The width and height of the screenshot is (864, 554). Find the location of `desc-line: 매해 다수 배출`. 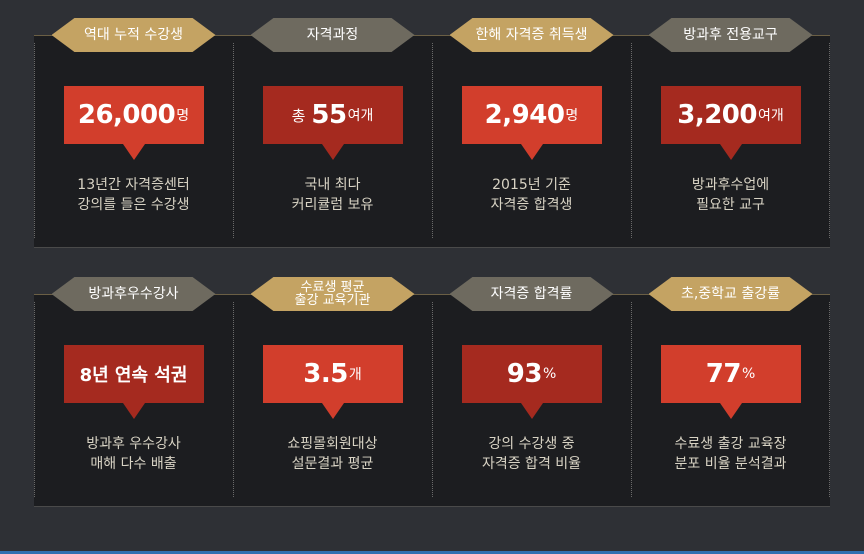

desc-line: 매해 다수 배출 is located at coordinates (133, 464).